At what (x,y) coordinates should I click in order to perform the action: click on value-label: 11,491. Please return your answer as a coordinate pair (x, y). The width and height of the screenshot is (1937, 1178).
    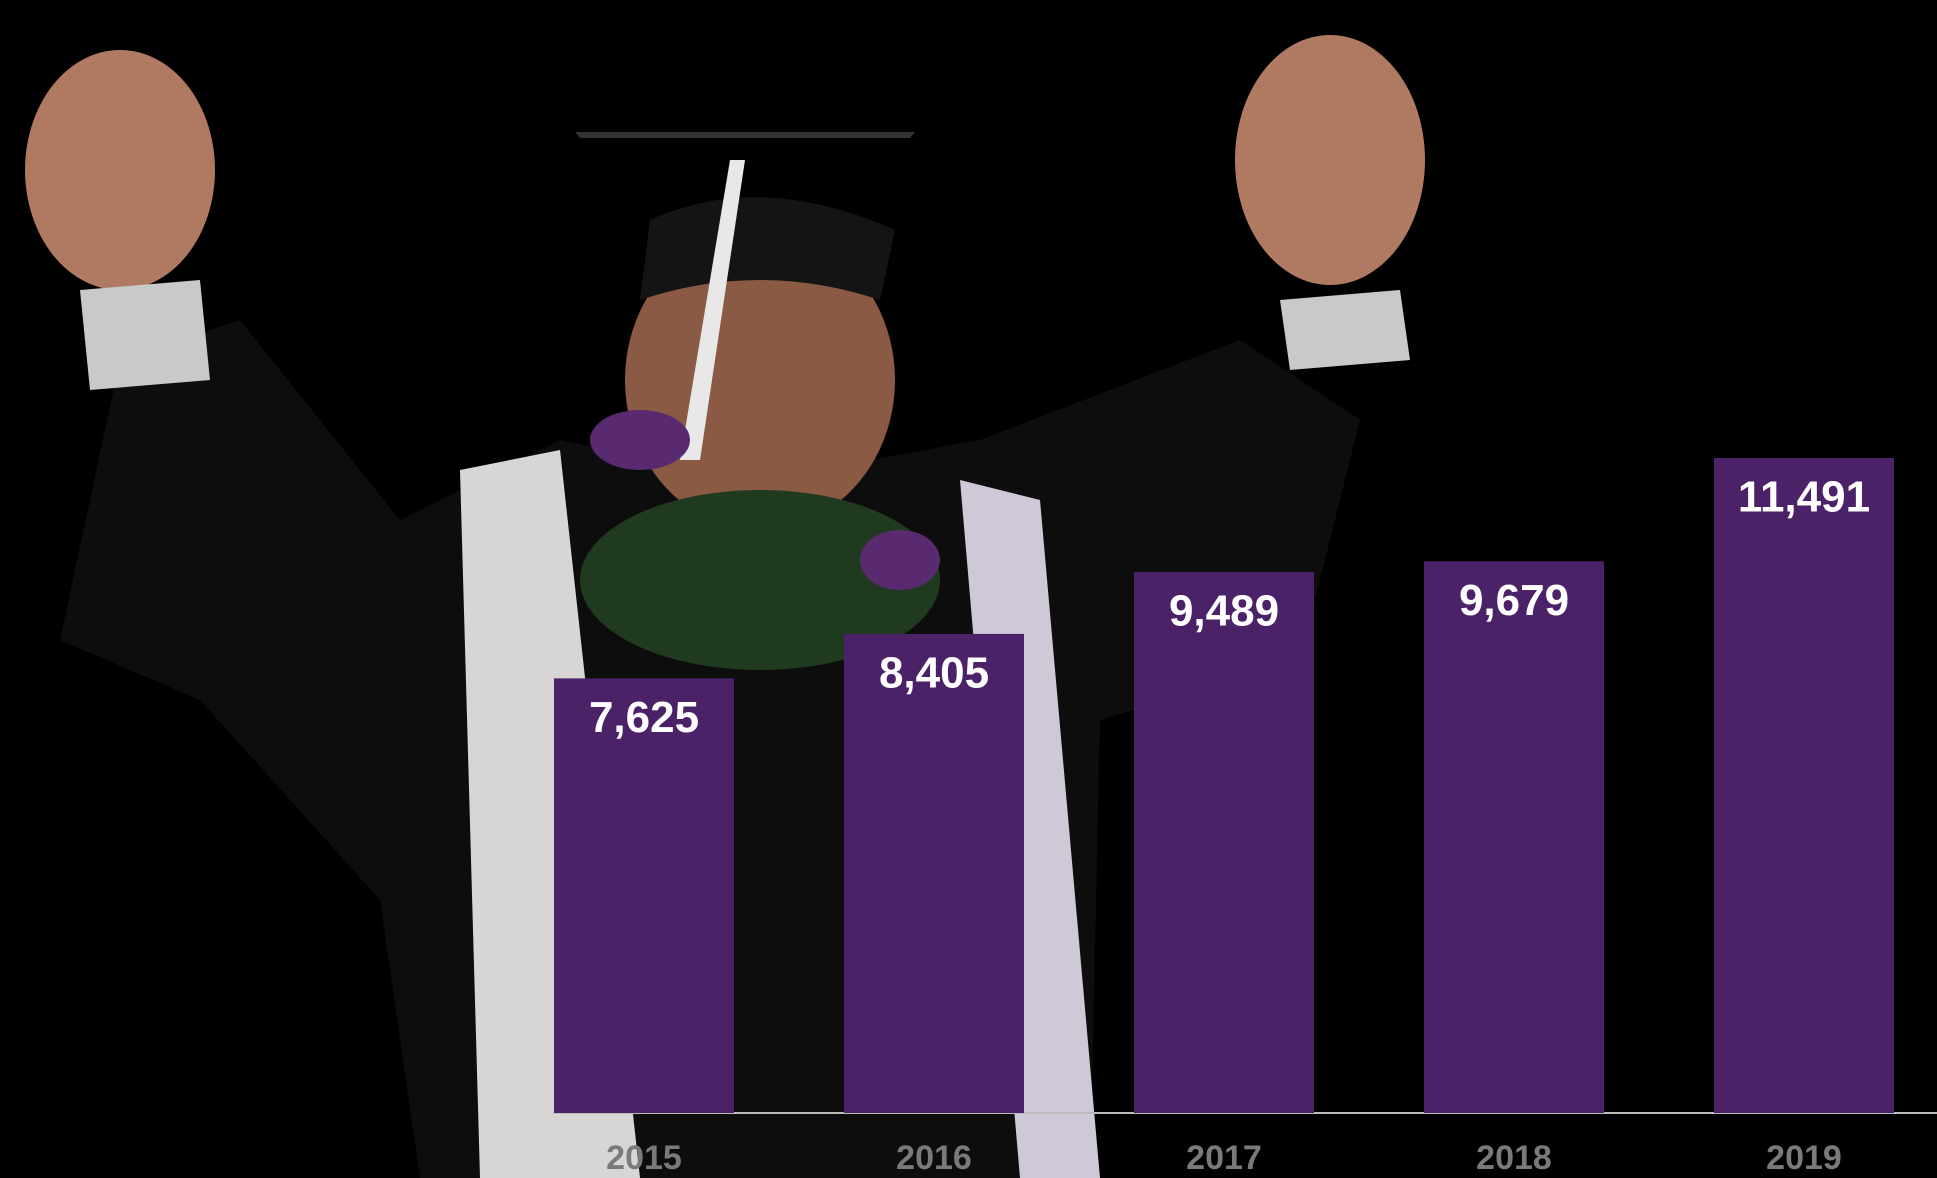
    Looking at the image, I should click on (1804, 497).